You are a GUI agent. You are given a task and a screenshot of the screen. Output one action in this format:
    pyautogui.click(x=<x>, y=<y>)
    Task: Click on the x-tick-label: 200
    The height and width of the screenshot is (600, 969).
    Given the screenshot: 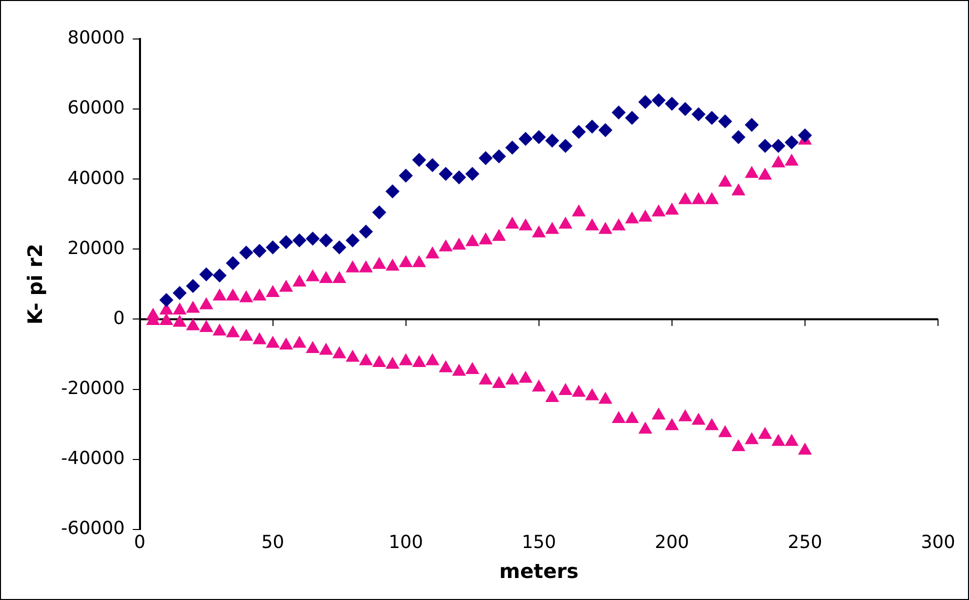 What is the action you would take?
    pyautogui.click(x=672, y=542)
    